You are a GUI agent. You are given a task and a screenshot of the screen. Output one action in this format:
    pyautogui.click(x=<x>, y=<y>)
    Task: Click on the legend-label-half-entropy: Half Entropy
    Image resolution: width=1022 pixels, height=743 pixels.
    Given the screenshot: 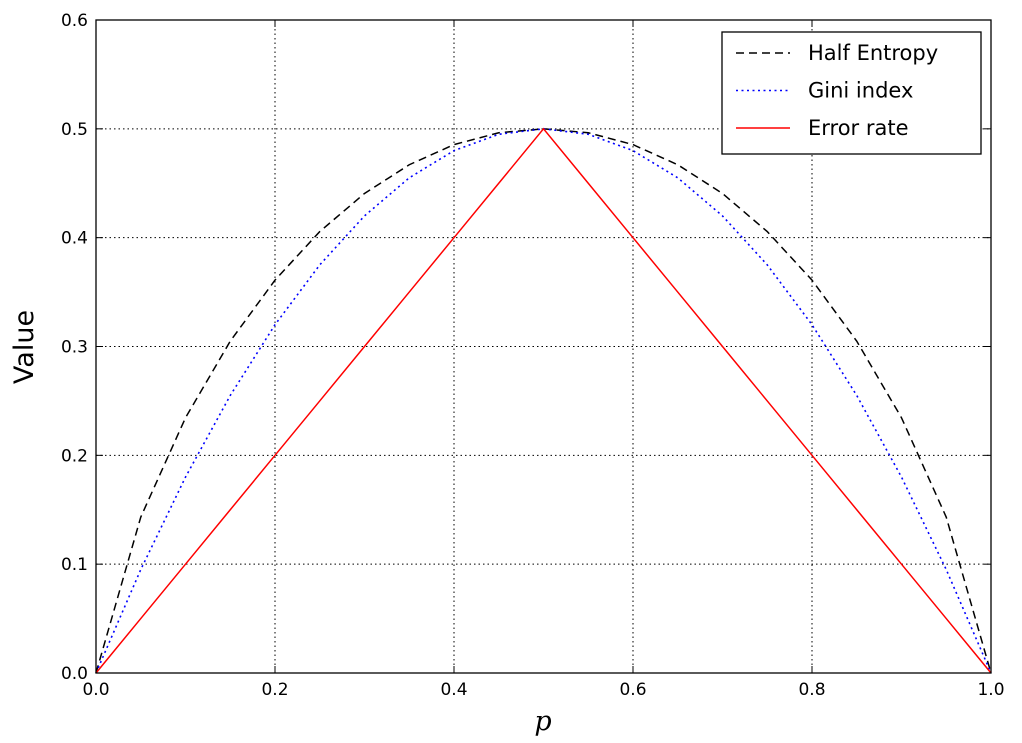 What is the action you would take?
    pyautogui.click(x=873, y=53)
    